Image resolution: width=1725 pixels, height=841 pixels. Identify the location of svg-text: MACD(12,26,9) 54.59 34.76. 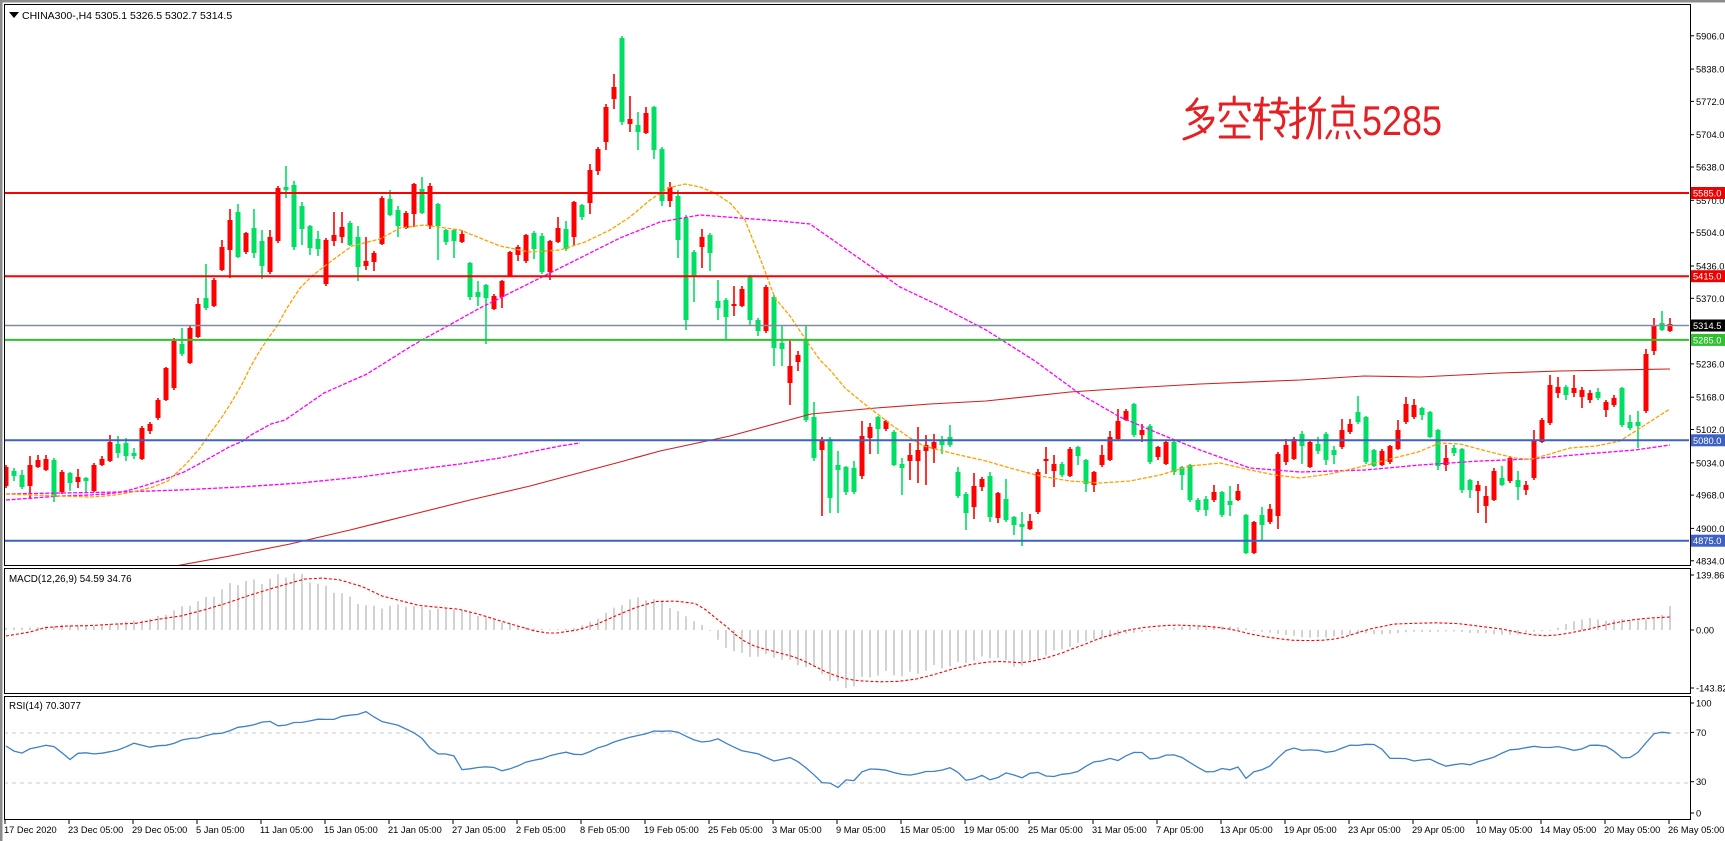
(70, 579).